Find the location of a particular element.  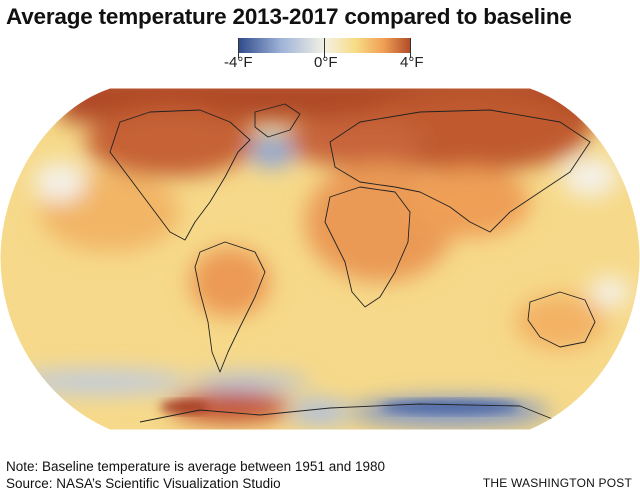

europe-anomaly is located at coordinates (355, 142).